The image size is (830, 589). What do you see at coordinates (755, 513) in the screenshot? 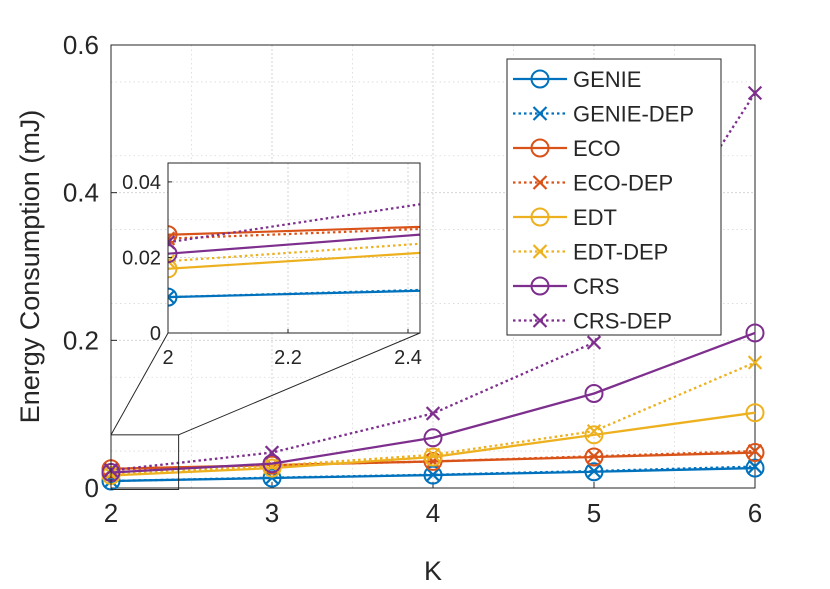
I see `x-tick-label: 6` at bounding box center [755, 513].